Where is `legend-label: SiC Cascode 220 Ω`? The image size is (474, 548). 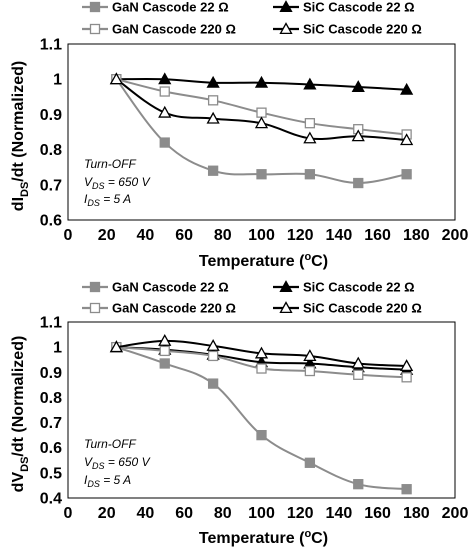
legend-label: SiC Cascode 220 Ω is located at coordinates (362, 29).